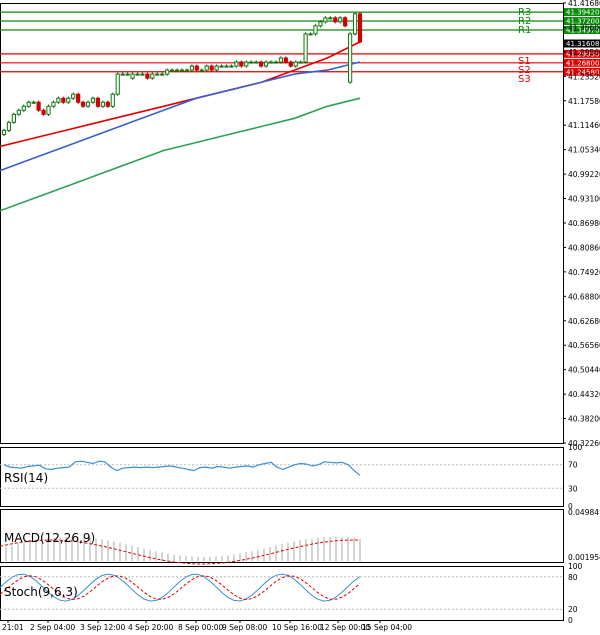 The width and height of the screenshot is (600, 635). Describe the element at coordinates (201, 627) in the screenshot. I see `time-tick-label: 8 Sep 00:00` at that location.